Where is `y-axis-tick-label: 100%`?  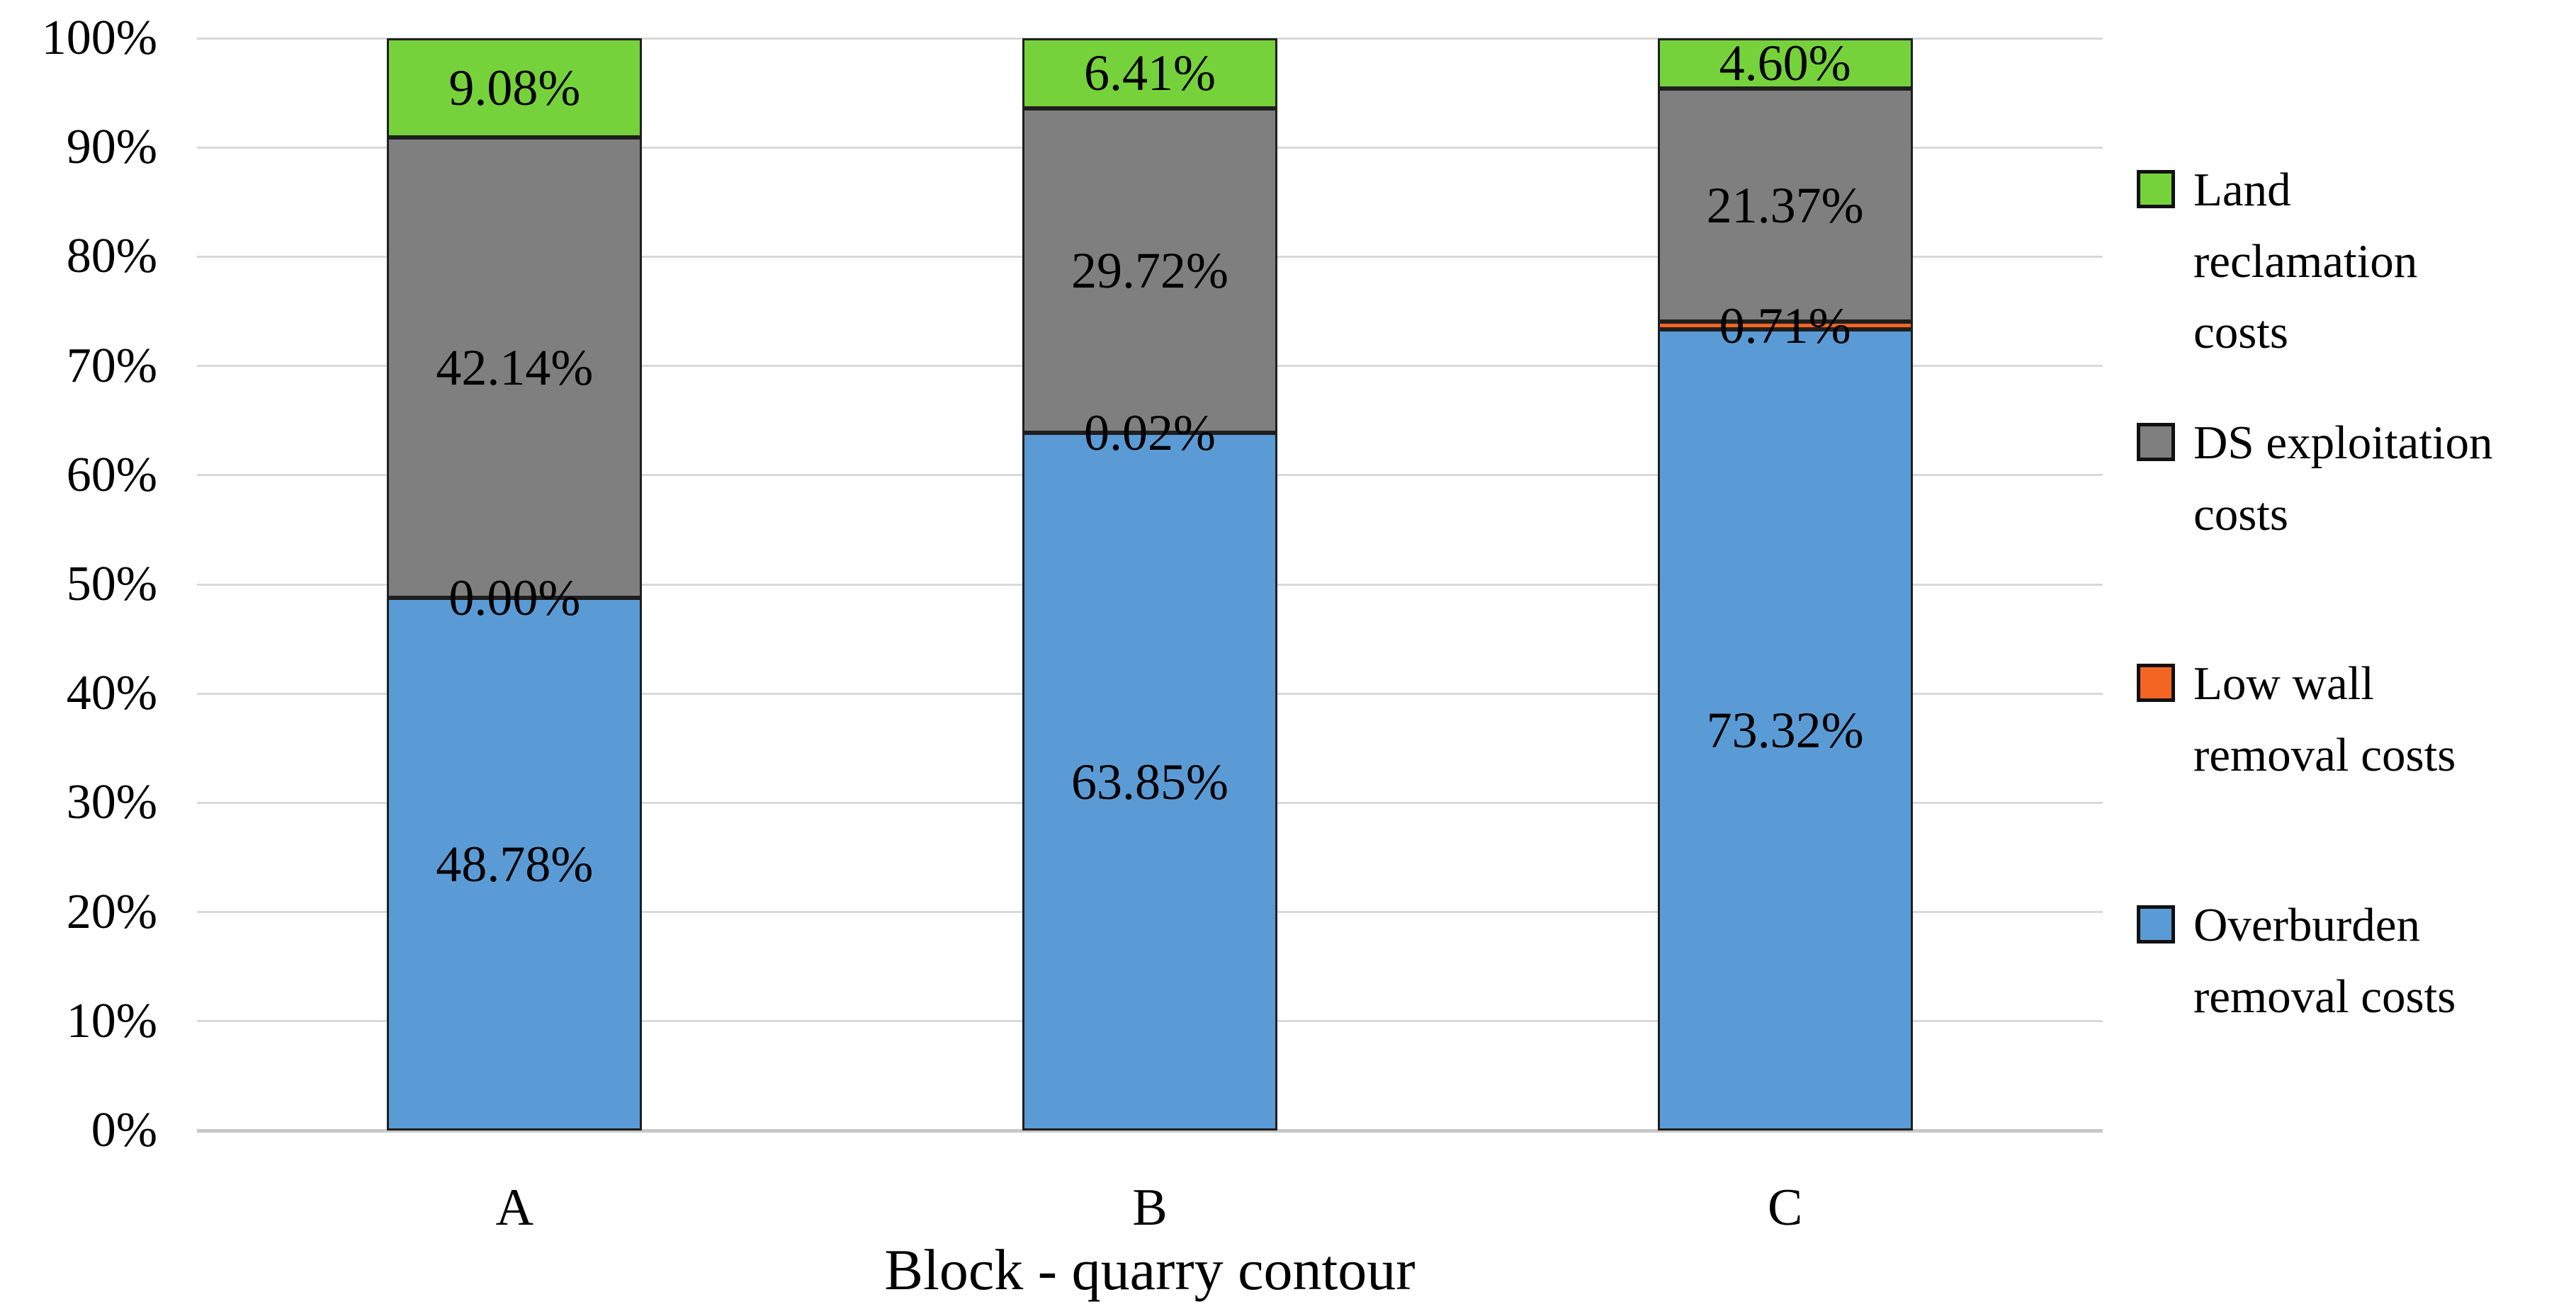 y-axis-tick-label: 100% is located at coordinates (99, 38).